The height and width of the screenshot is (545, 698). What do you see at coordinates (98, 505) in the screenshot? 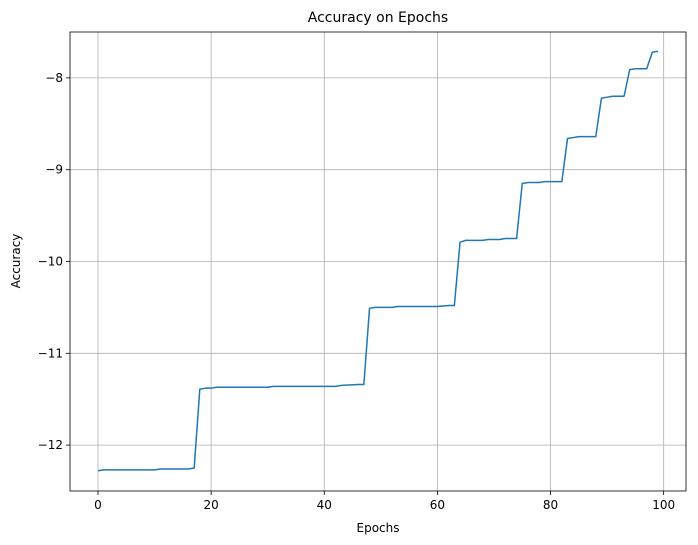
I see `x-tick-label: 0` at bounding box center [98, 505].